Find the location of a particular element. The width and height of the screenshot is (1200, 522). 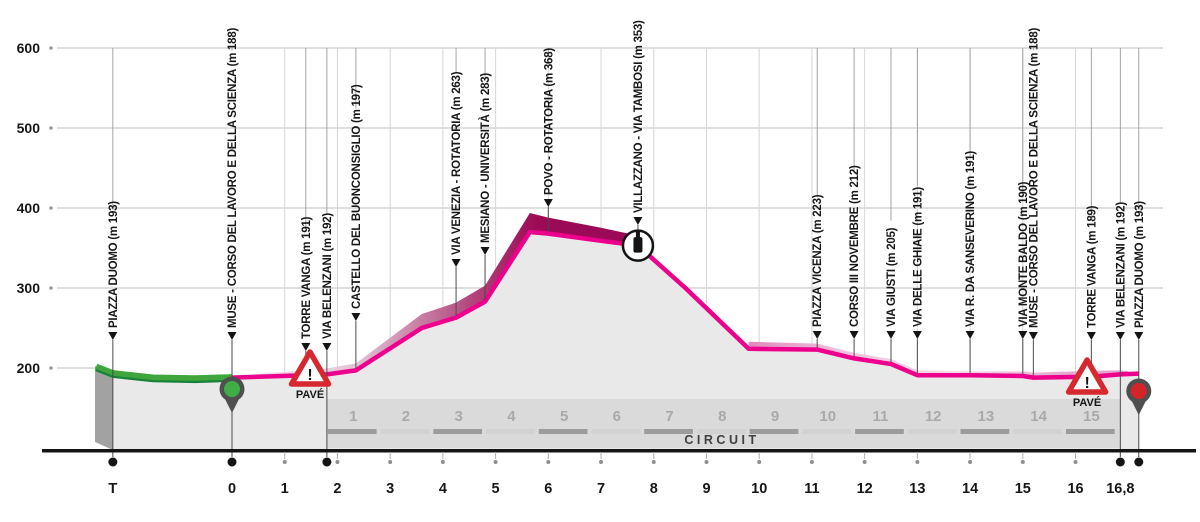

km-label: 14 is located at coordinates (970, 489).